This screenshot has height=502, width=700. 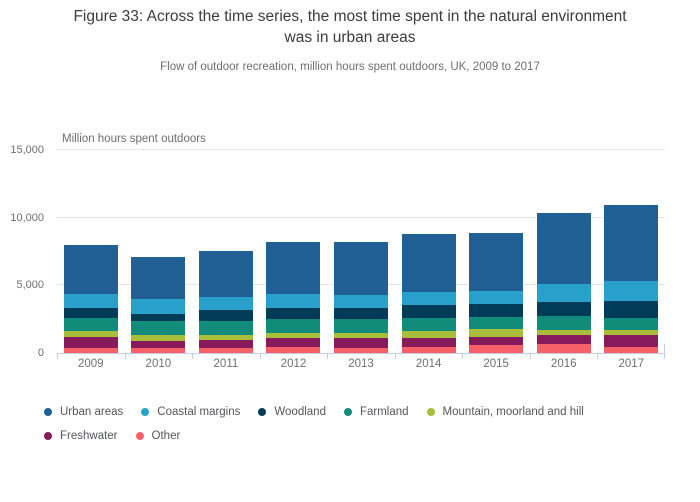 I want to click on bar-group-2012, so click(x=294, y=251).